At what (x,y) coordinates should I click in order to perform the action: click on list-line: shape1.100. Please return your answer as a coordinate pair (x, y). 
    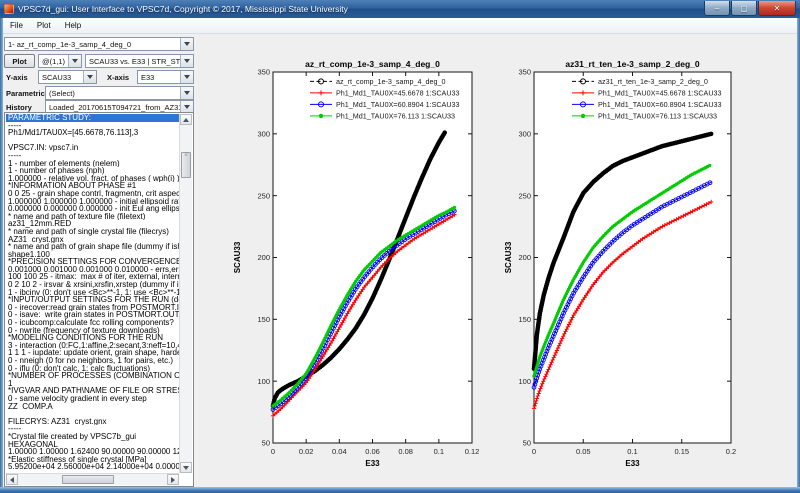
    Looking at the image, I should click on (29, 254).